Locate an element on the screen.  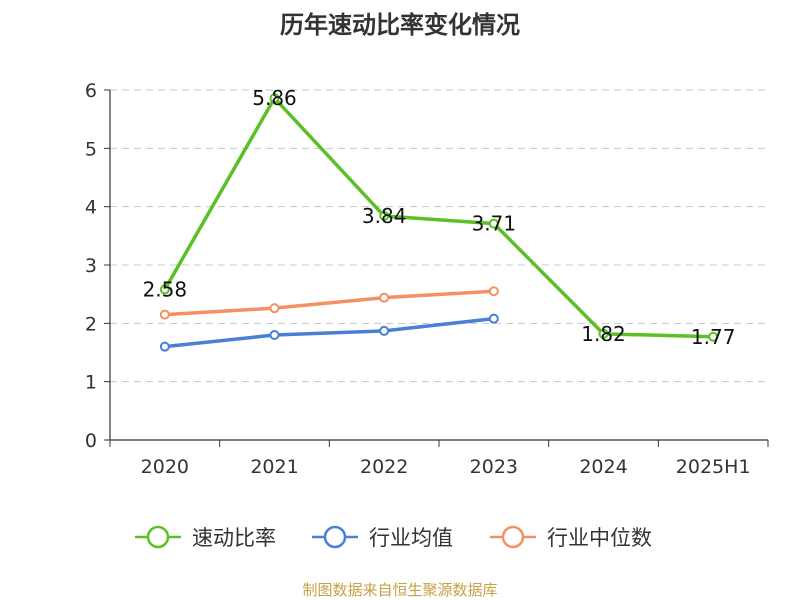
legend-item-1: 行业均值 is located at coordinates (382, 537).